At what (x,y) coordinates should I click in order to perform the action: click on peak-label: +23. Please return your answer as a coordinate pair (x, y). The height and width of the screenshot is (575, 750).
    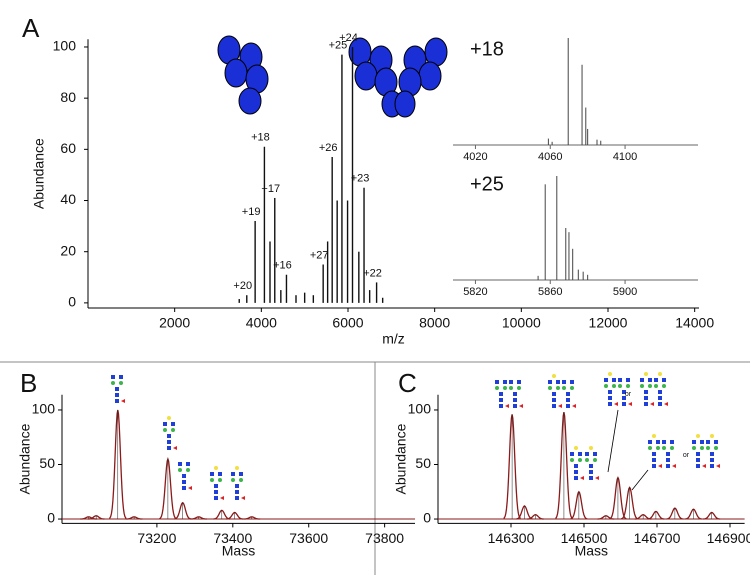
    Looking at the image, I should click on (360, 179).